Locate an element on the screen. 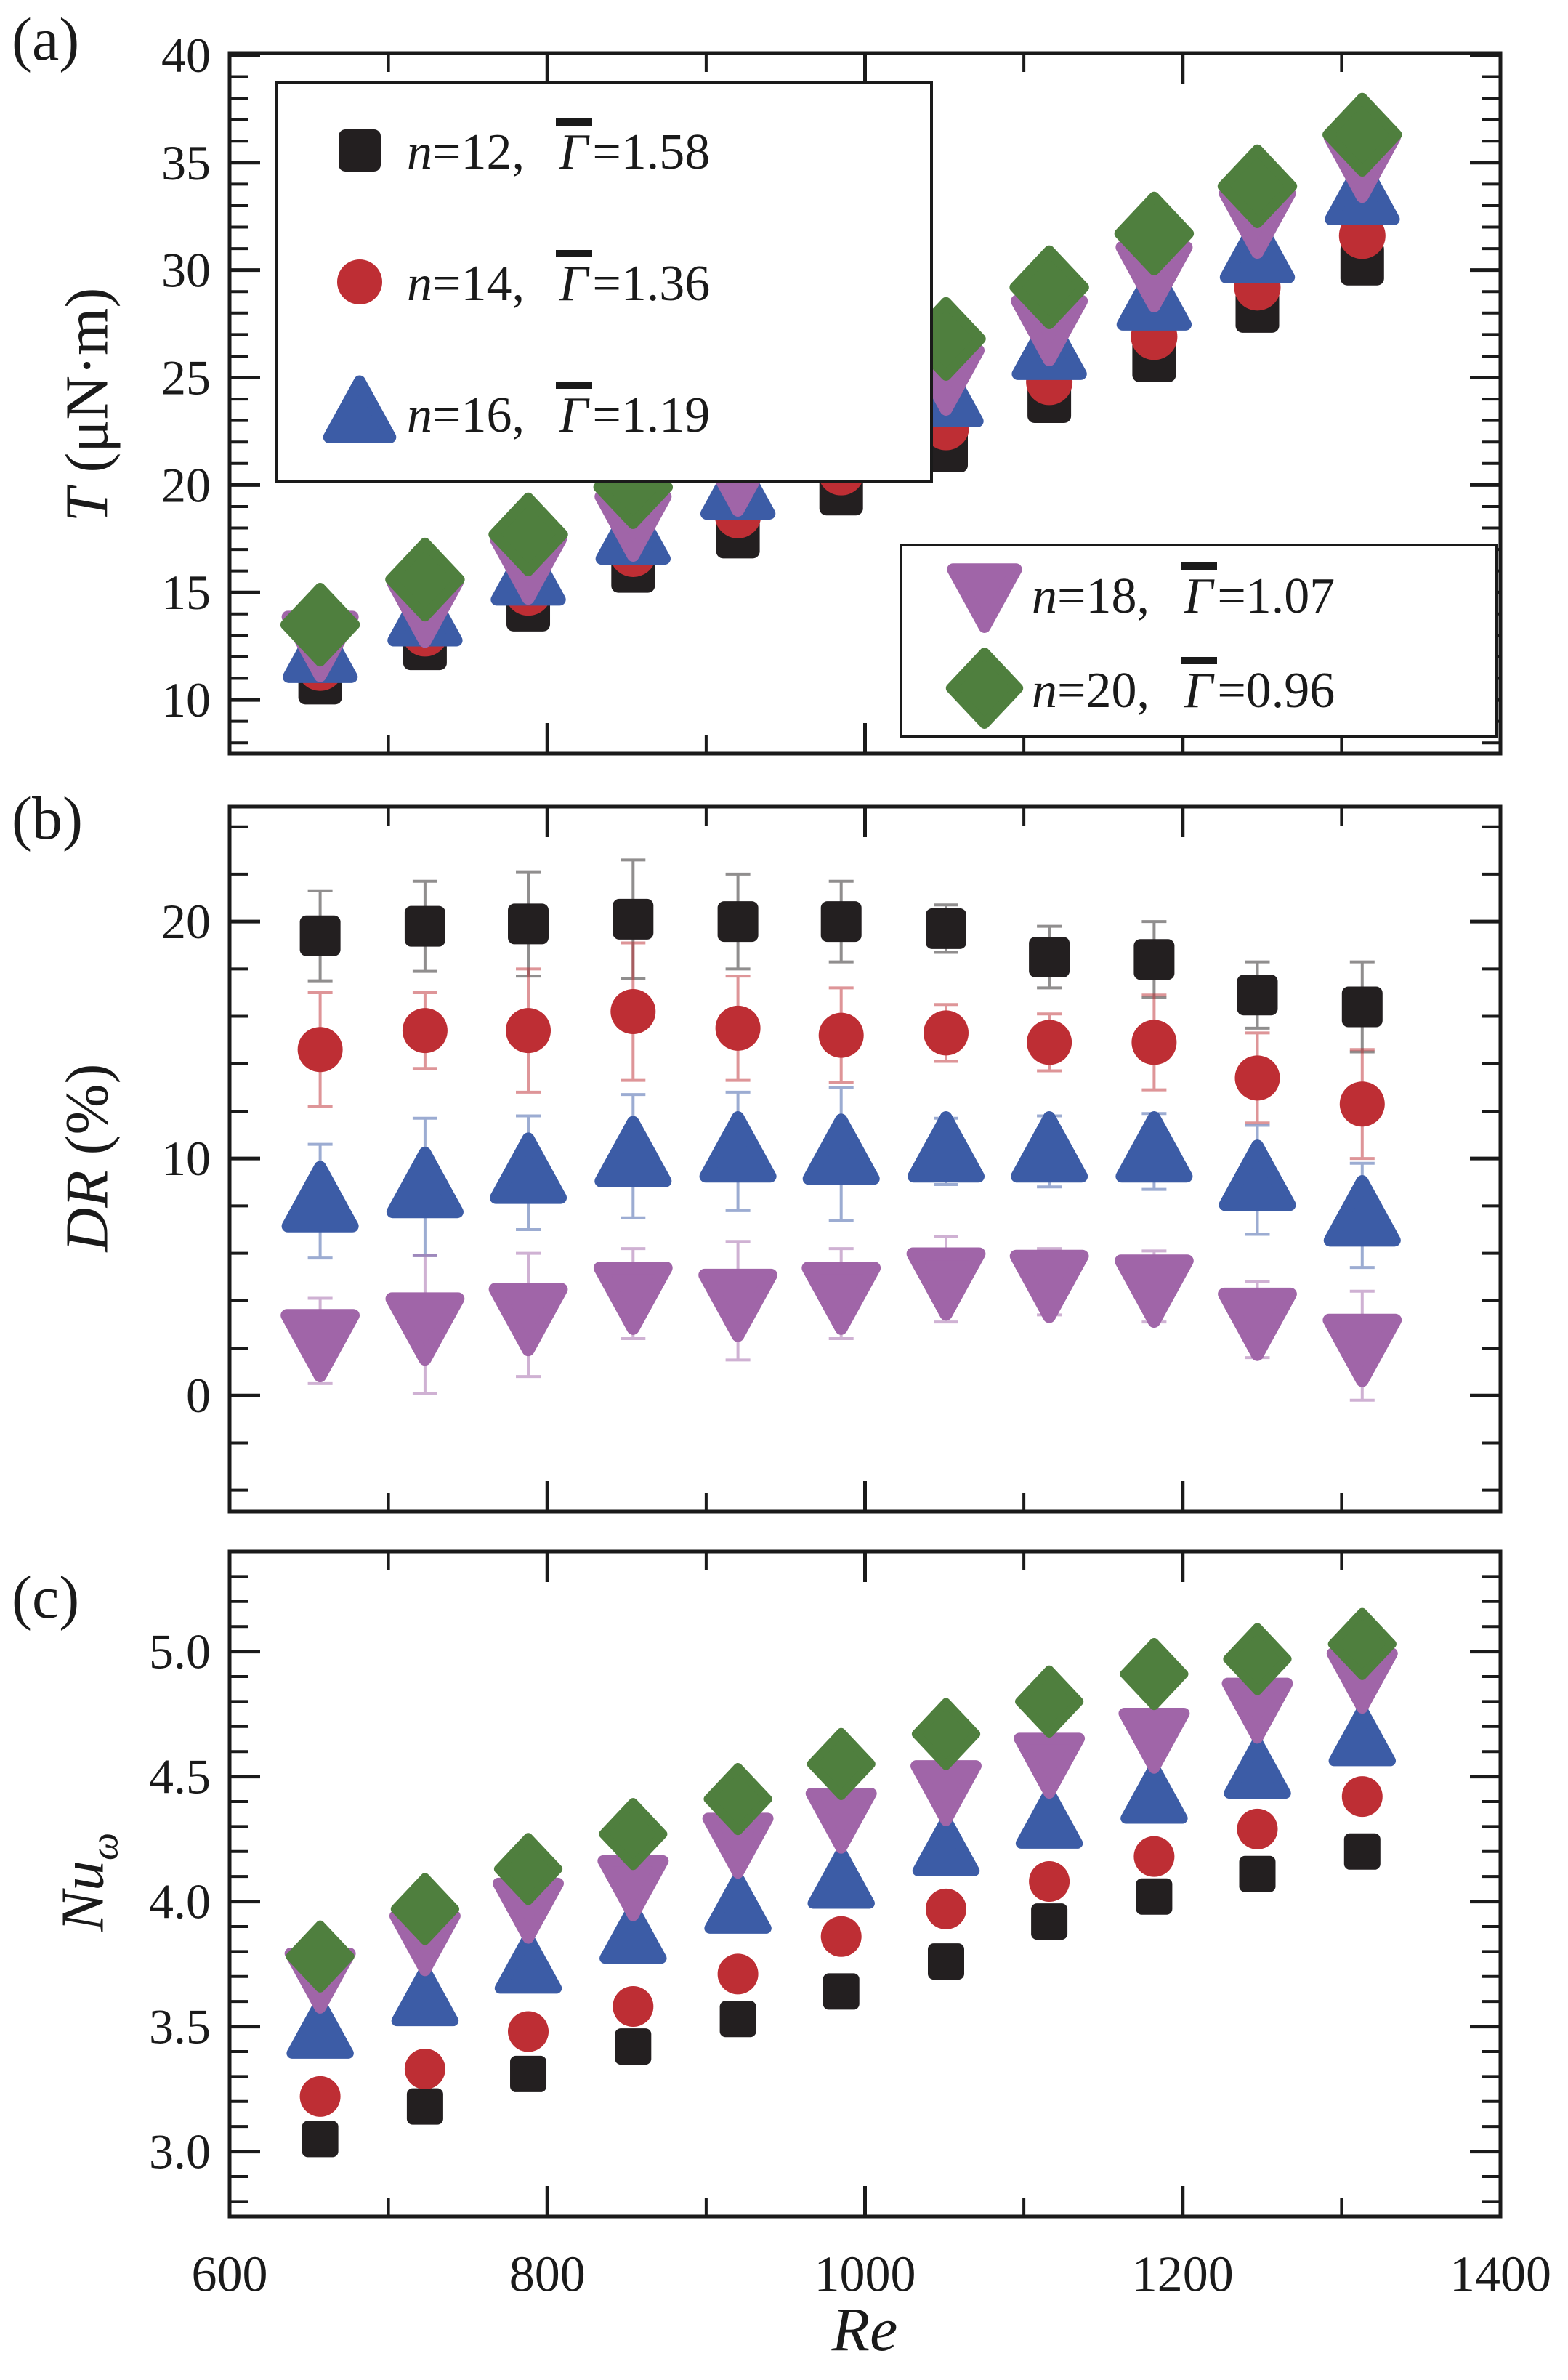 The height and width of the screenshot is (2380, 1568). panel-c-ytick-label: 3.0 is located at coordinates (180, 2151).